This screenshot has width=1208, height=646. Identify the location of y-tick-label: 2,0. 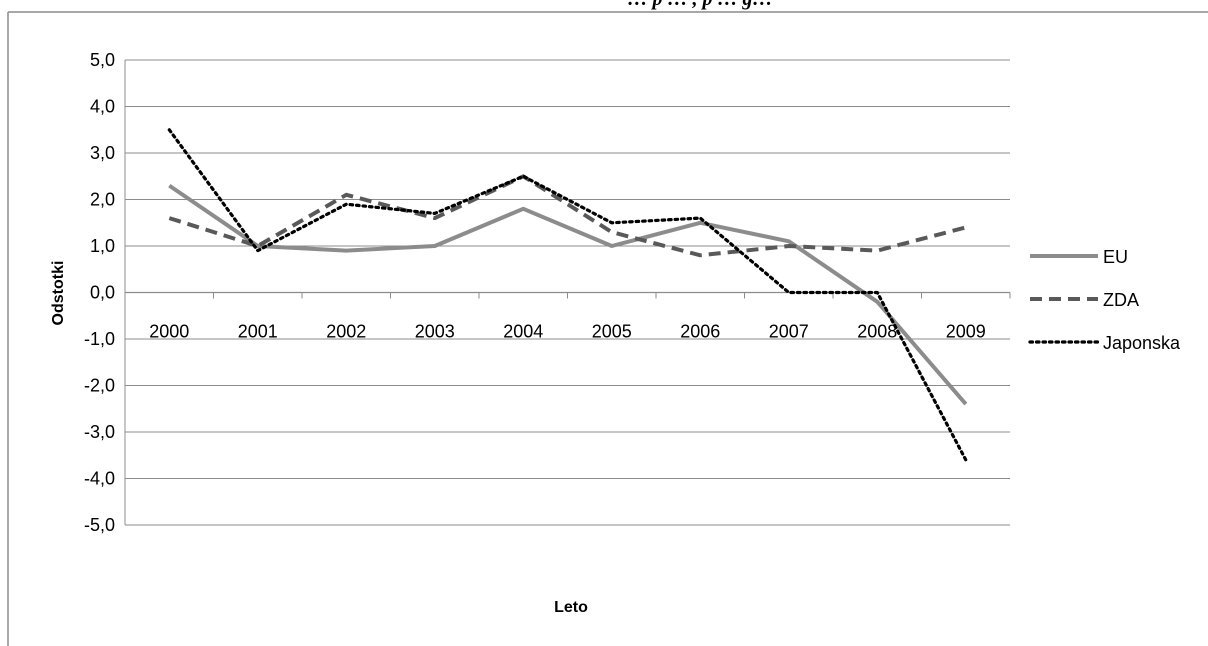
(102, 200).